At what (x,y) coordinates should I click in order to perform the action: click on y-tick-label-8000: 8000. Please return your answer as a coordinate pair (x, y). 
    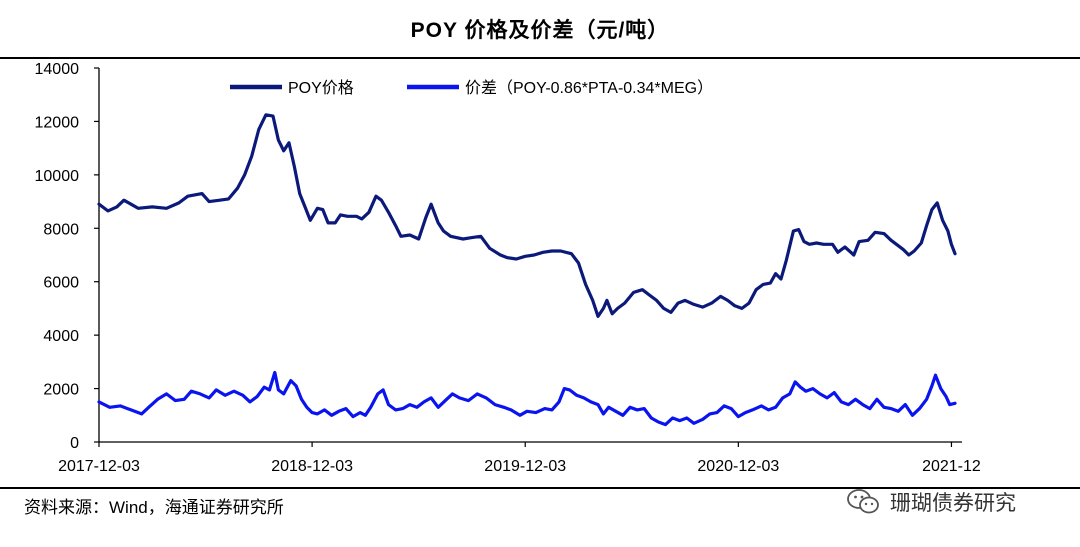
    Looking at the image, I should click on (61, 229).